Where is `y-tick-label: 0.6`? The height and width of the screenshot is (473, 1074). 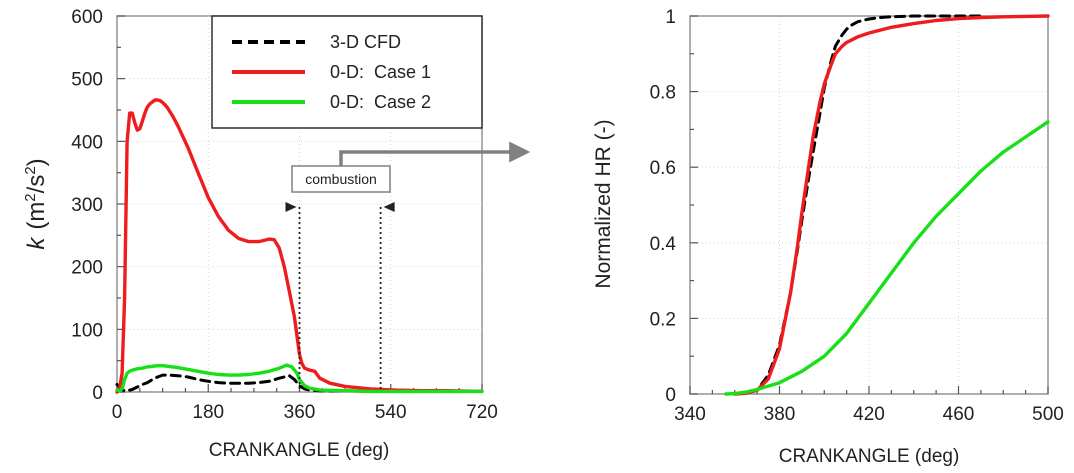 y-tick-label: 0.6 is located at coordinates (663, 168).